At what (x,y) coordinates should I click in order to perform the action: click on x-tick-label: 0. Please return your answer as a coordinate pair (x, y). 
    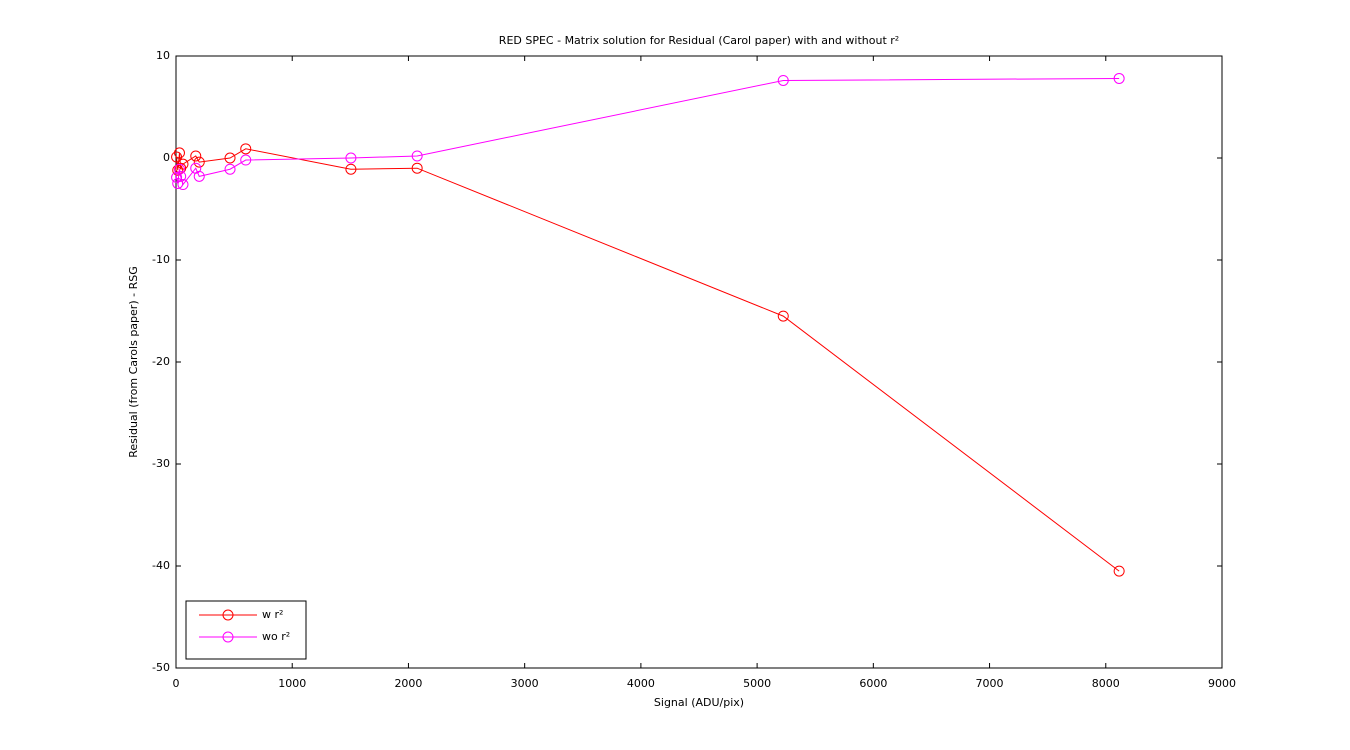
    Looking at the image, I should click on (176, 683).